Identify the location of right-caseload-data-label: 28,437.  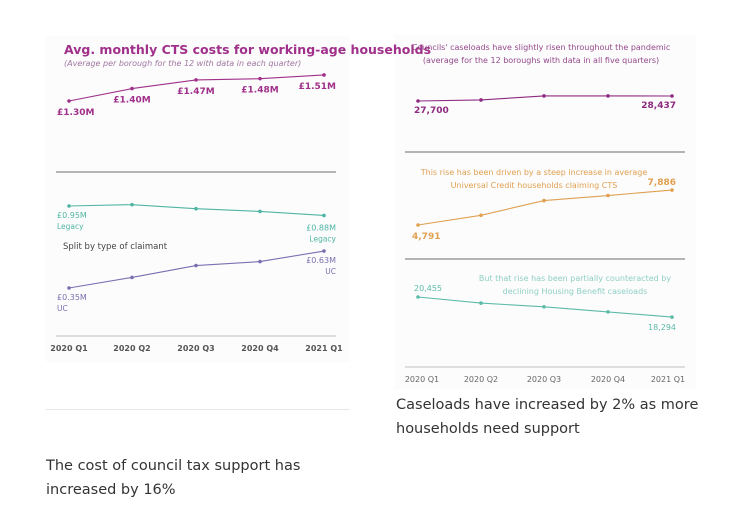
(658, 106).